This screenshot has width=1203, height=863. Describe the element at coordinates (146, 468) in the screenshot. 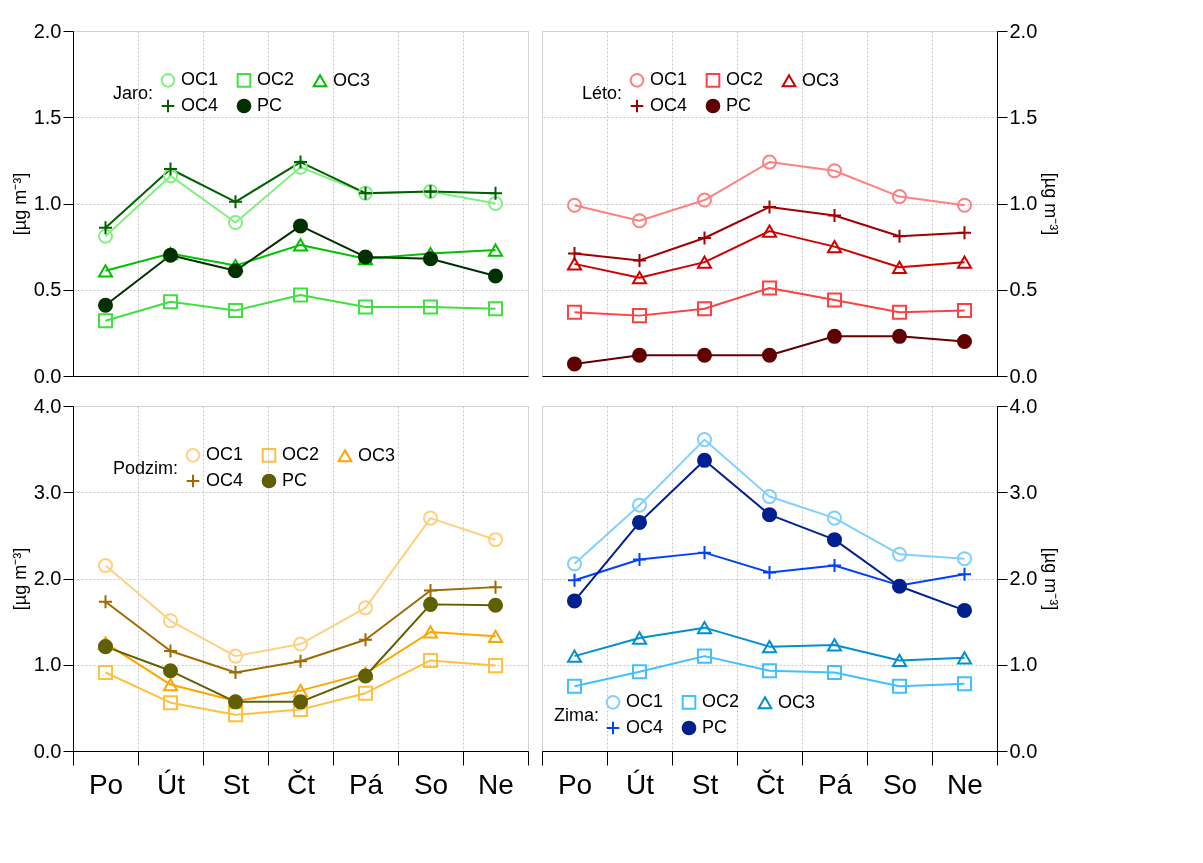

I see `legend-title: Podzim:` at that location.